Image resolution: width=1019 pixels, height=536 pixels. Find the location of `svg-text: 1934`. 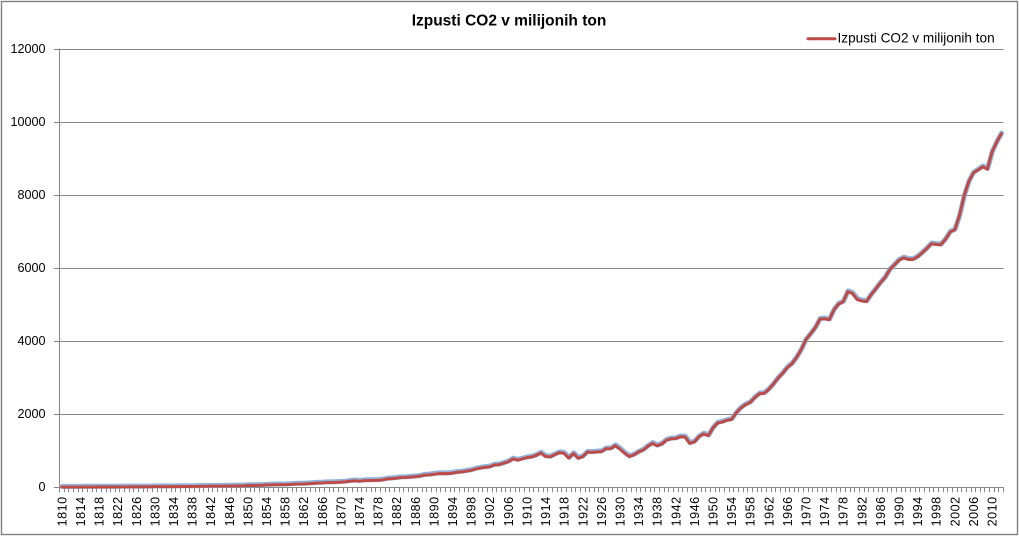

svg-text: 1934 is located at coordinates (639, 511).